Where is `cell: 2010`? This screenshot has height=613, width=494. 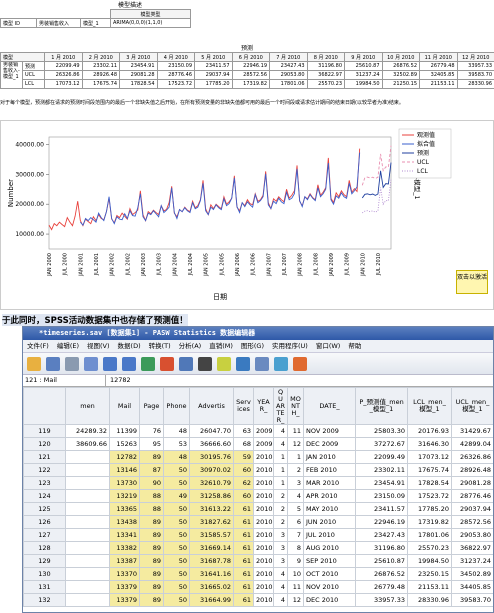
cell: 2010 is located at coordinates (263, 522).